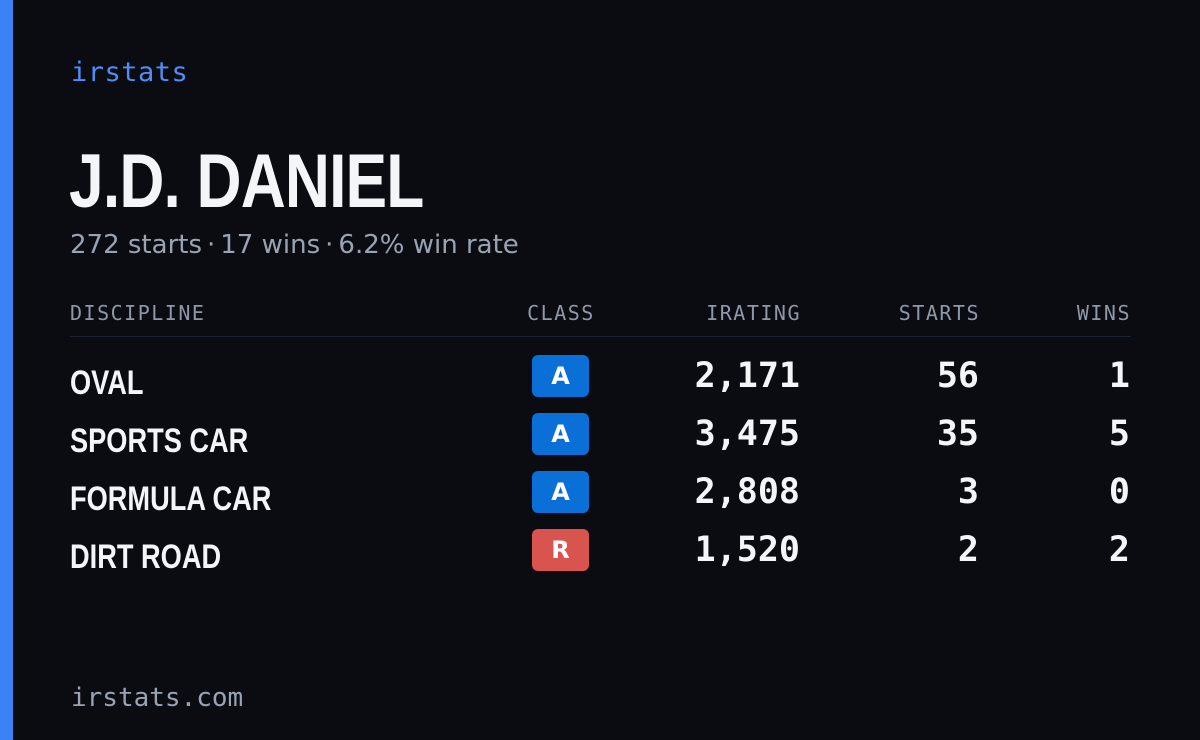 The width and height of the screenshot is (1200, 740). What do you see at coordinates (1119, 492) in the screenshot?
I see `wins-value: 0` at bounding box center [1119, 492].